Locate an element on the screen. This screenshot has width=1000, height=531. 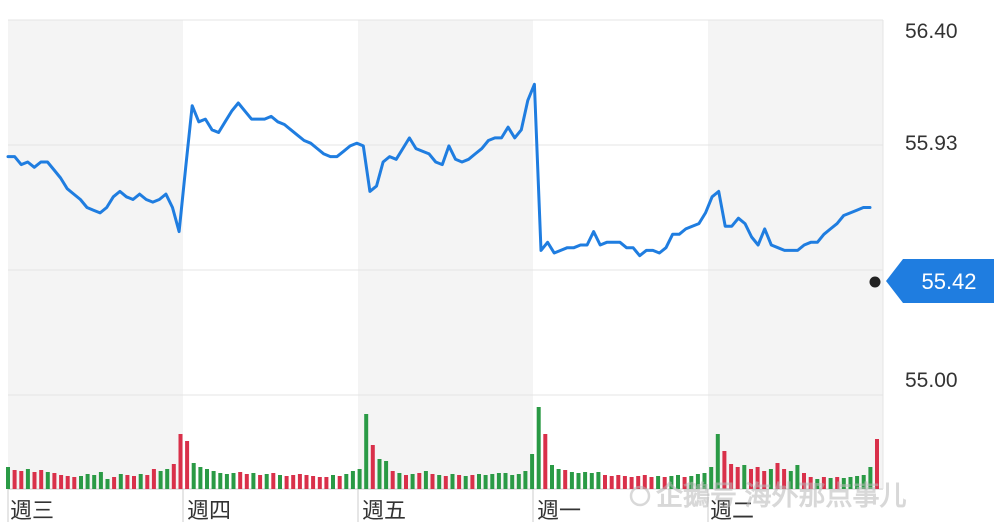
day-label-tue: 週二 is located at coordinates (732, 510).